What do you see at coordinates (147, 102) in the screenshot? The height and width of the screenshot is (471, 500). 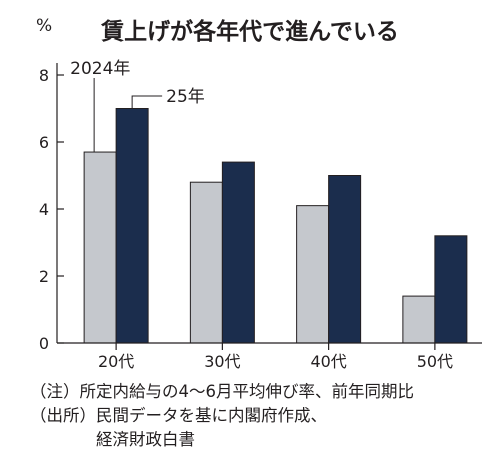 I see `callout-line-2025` at bounding box center [147, 102].